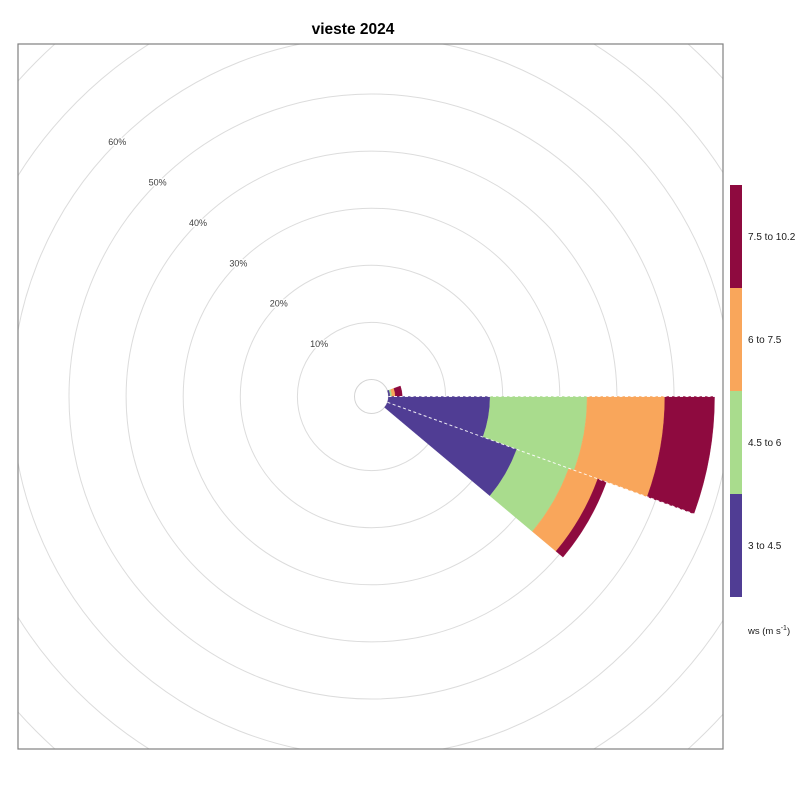 This screenshot has height=800, width=800. What do you see at coordinates (765, 546) in the screenshot?
I see `legend-bin-label: 3 to 4.5` at bounding box center [765, 546].